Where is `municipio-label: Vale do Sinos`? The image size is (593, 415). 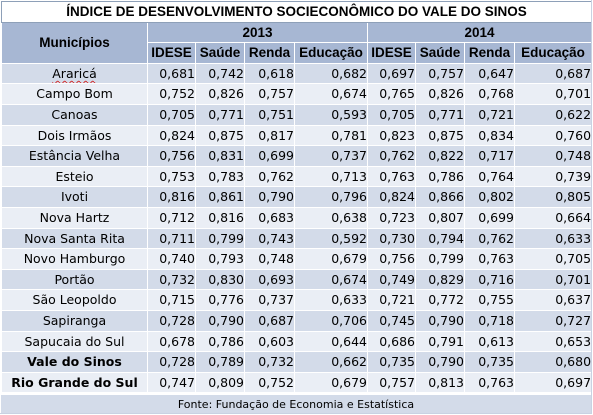 municipio-label: Vale do Sinos is located at coordinates (74, 362).